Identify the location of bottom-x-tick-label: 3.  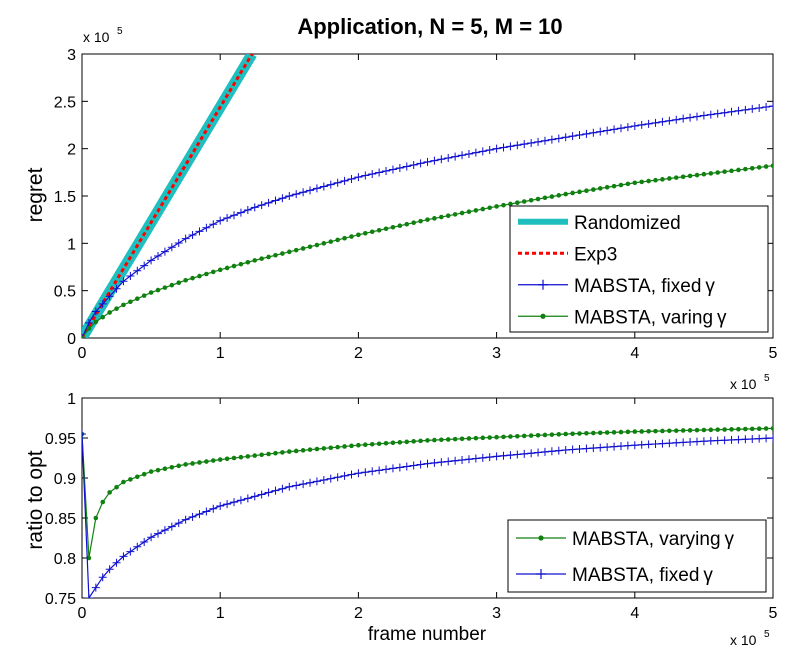
(496, 613).